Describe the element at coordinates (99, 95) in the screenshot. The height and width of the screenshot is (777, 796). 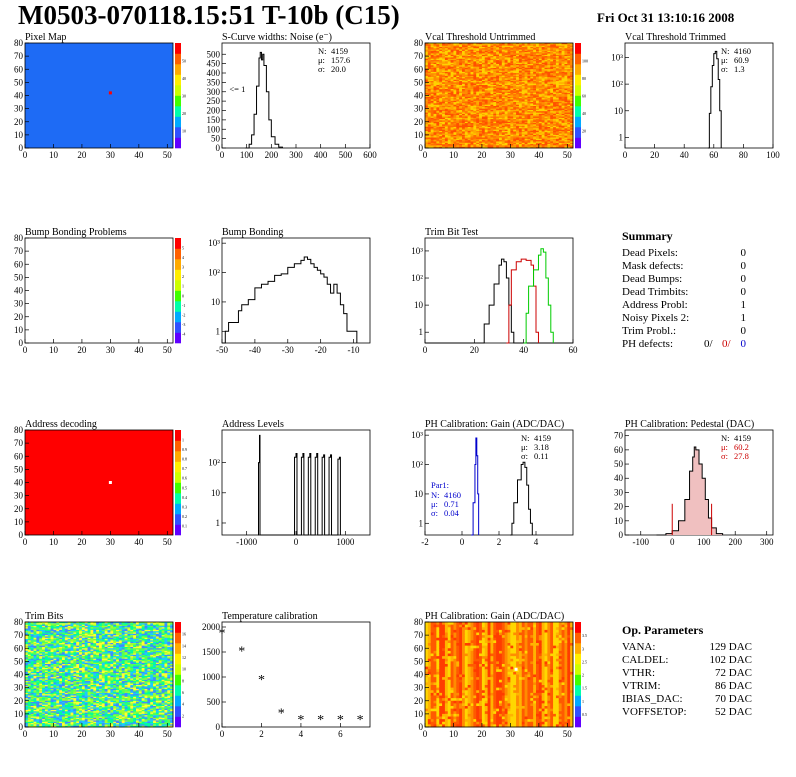
I see `heatmap-fill` at that location.